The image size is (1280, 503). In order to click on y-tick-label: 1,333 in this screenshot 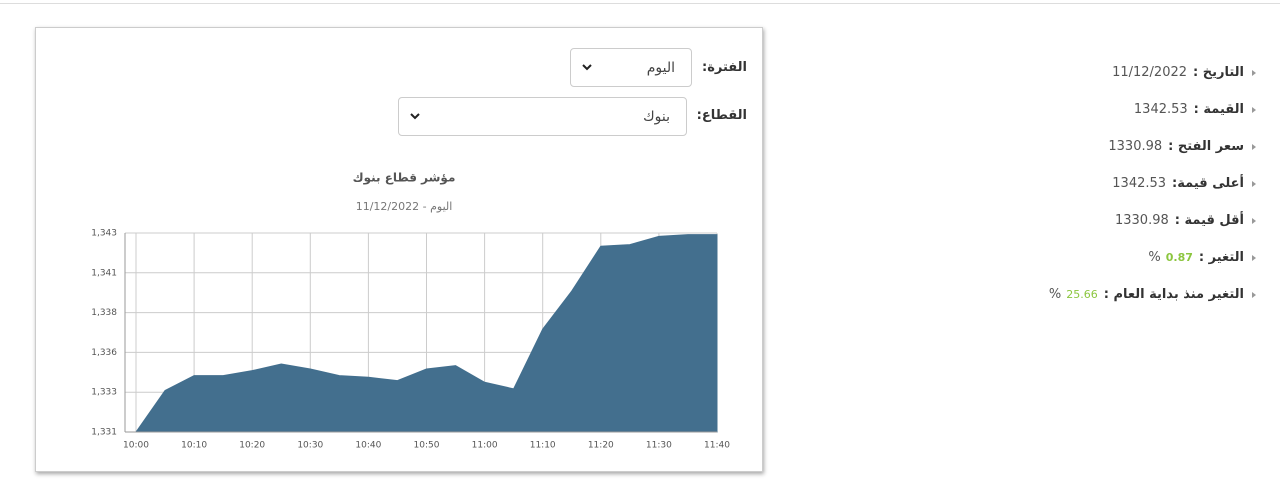, I will do `click(104, 393)`.